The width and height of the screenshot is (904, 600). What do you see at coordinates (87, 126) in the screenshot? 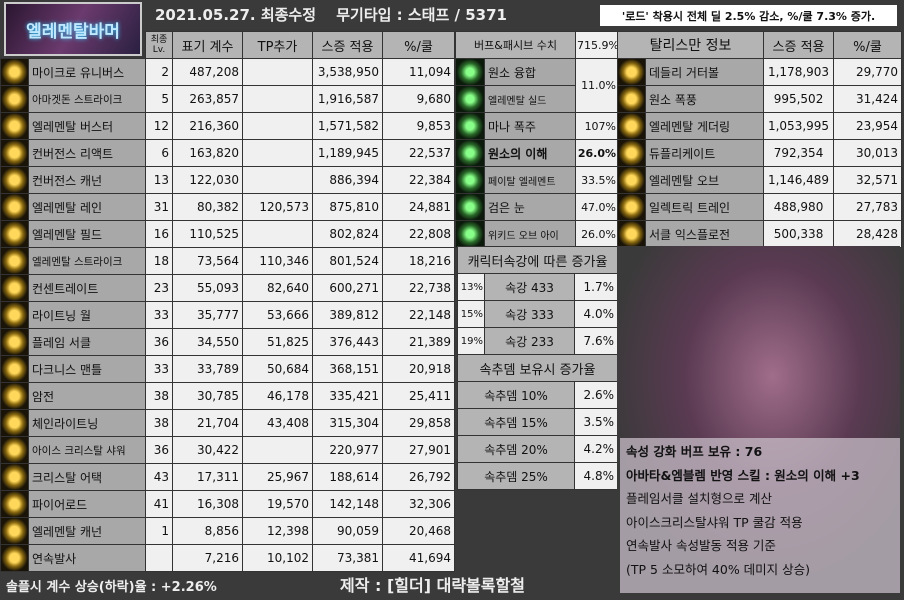
I see `skill-name: 엘레멘탈 버스터` at bounding box center [87, 126].